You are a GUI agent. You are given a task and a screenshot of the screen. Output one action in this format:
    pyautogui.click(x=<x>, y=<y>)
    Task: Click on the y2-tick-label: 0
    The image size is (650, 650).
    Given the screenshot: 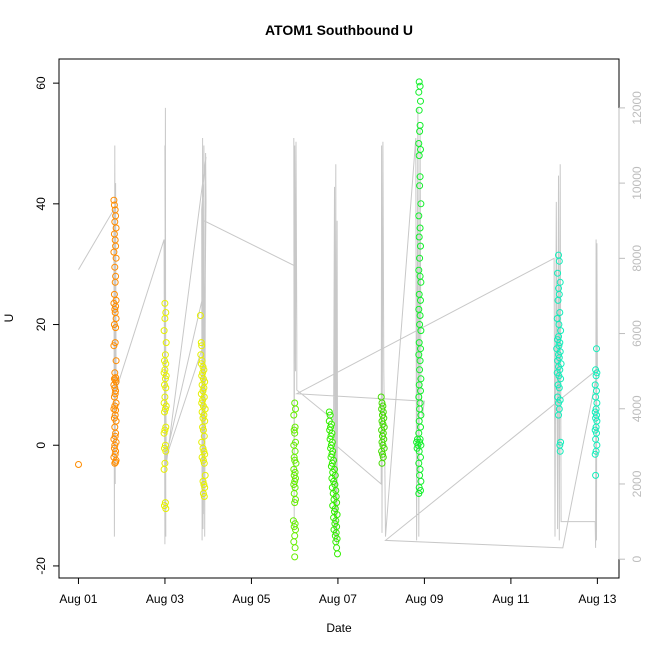 What is the action you would take?
    pyautogui.click(x=637, y=559)
    